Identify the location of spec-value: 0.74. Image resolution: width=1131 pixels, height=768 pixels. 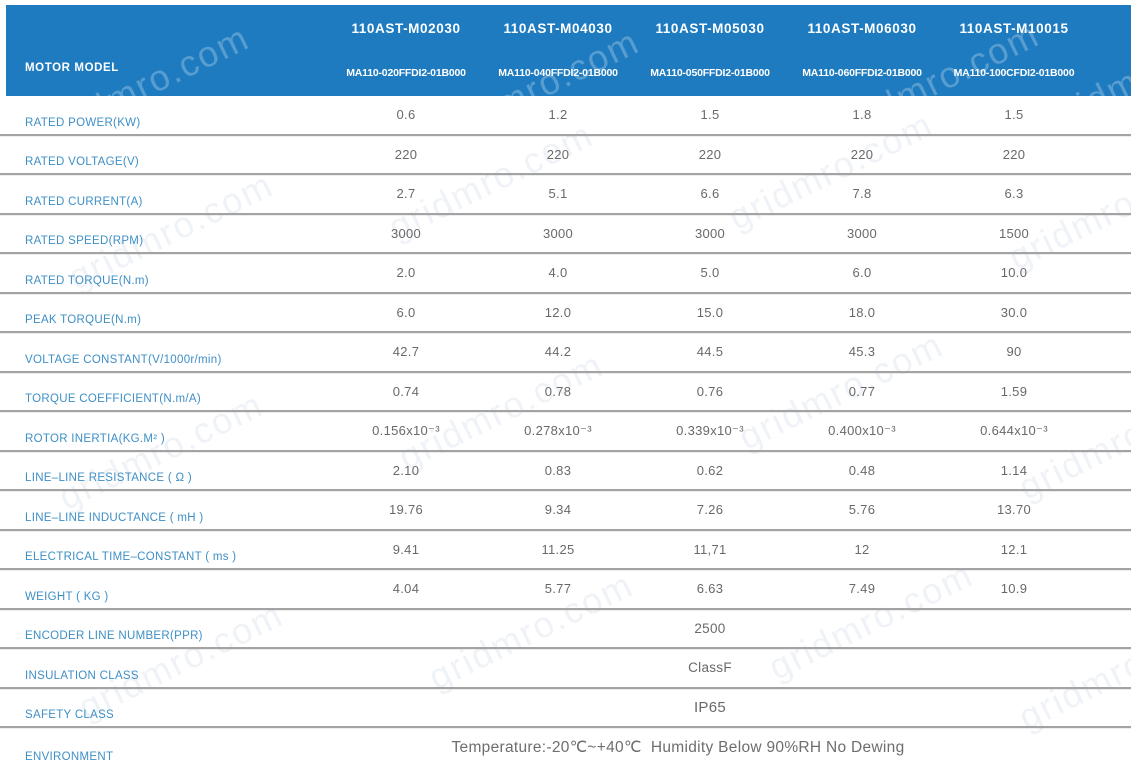
(406, 391).